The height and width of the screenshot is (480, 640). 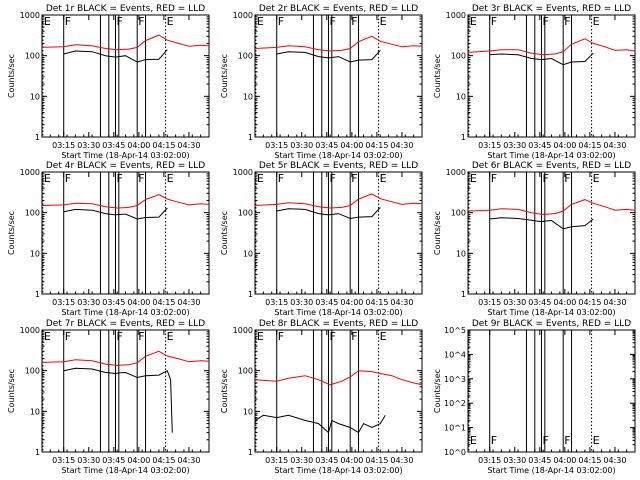 I want to click on panel-title: Det 5r BLACK = Events, RED = LLD, so click(x=338, y=166).